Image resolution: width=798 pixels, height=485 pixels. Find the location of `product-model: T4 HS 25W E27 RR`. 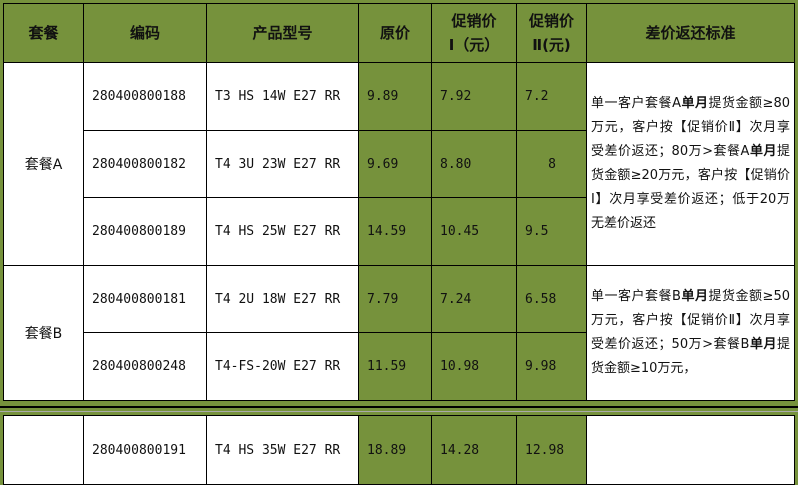

product-model: T4 HS 25W E27 RR is located at coordinates (282, 231).